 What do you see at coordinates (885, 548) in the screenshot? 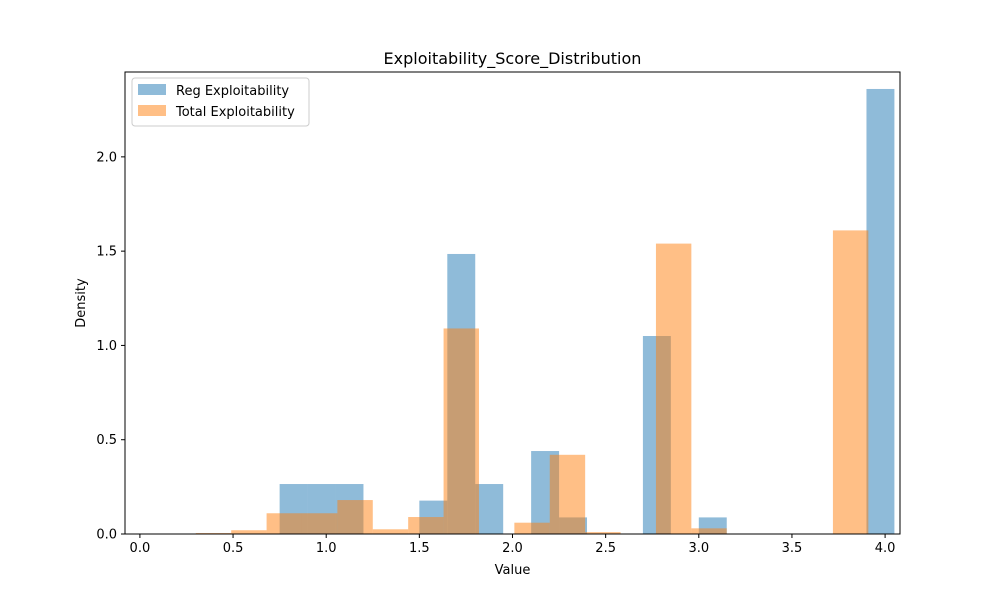
I see `x-tick-label-8: 4.0` at bounding box center [885, 548].